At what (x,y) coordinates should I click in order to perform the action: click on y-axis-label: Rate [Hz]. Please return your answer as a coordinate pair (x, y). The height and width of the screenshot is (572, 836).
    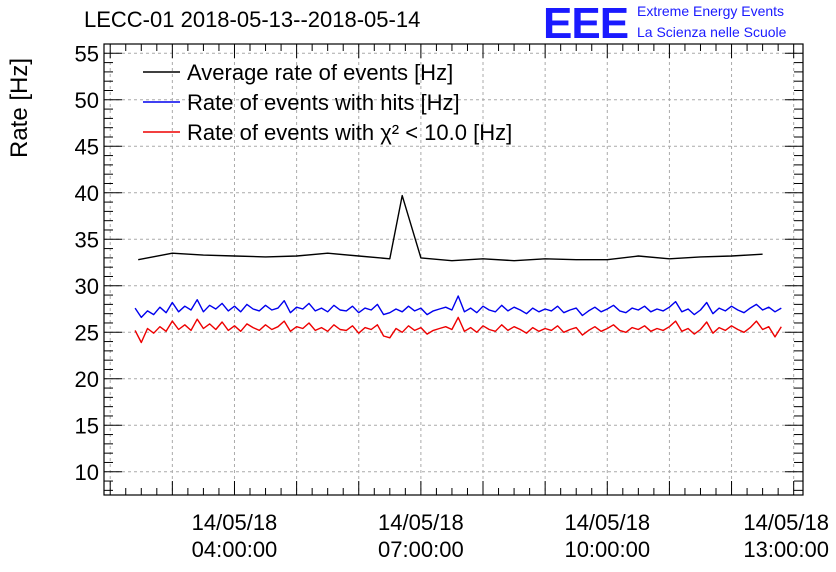
    Looking at the image, I should click on (19, 108).